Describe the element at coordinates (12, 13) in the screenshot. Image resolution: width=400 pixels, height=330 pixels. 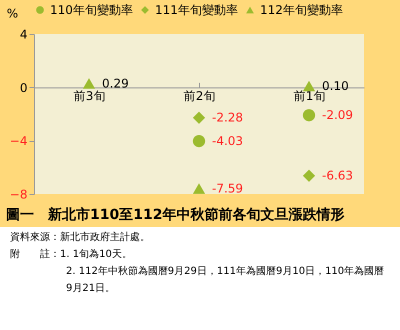
I see `y-axis-title: %` at that location.